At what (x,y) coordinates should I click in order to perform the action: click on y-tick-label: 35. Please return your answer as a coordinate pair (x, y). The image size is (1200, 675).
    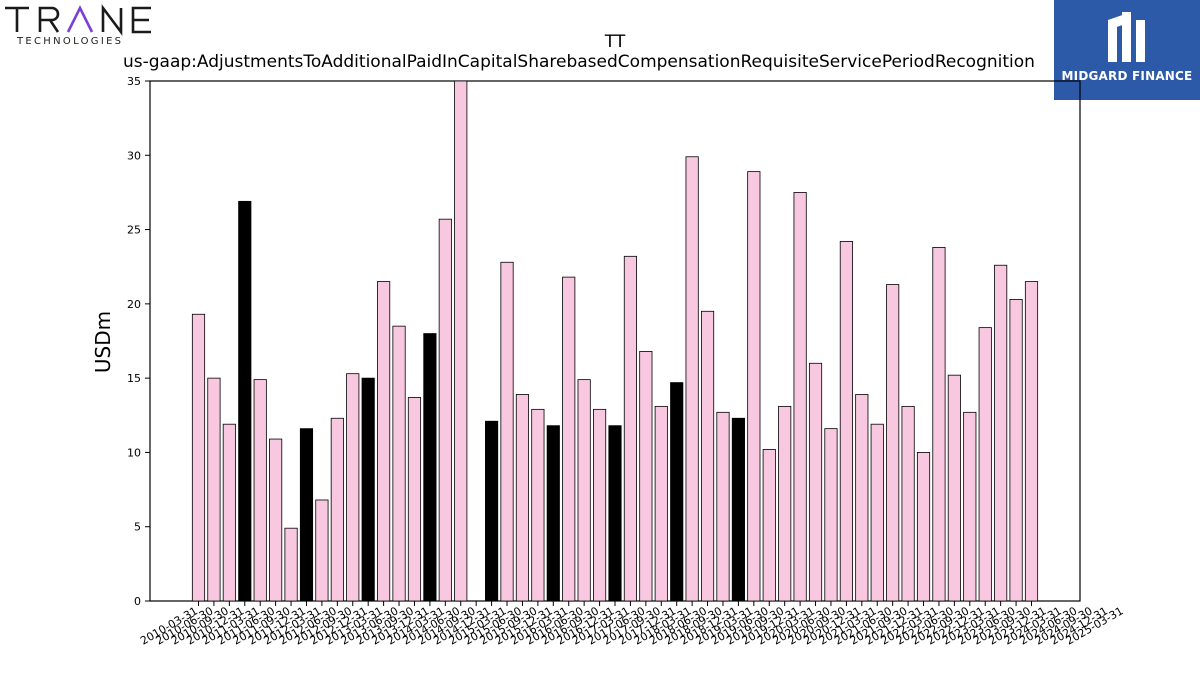
    Looking at the image, I should click on (134, 81).